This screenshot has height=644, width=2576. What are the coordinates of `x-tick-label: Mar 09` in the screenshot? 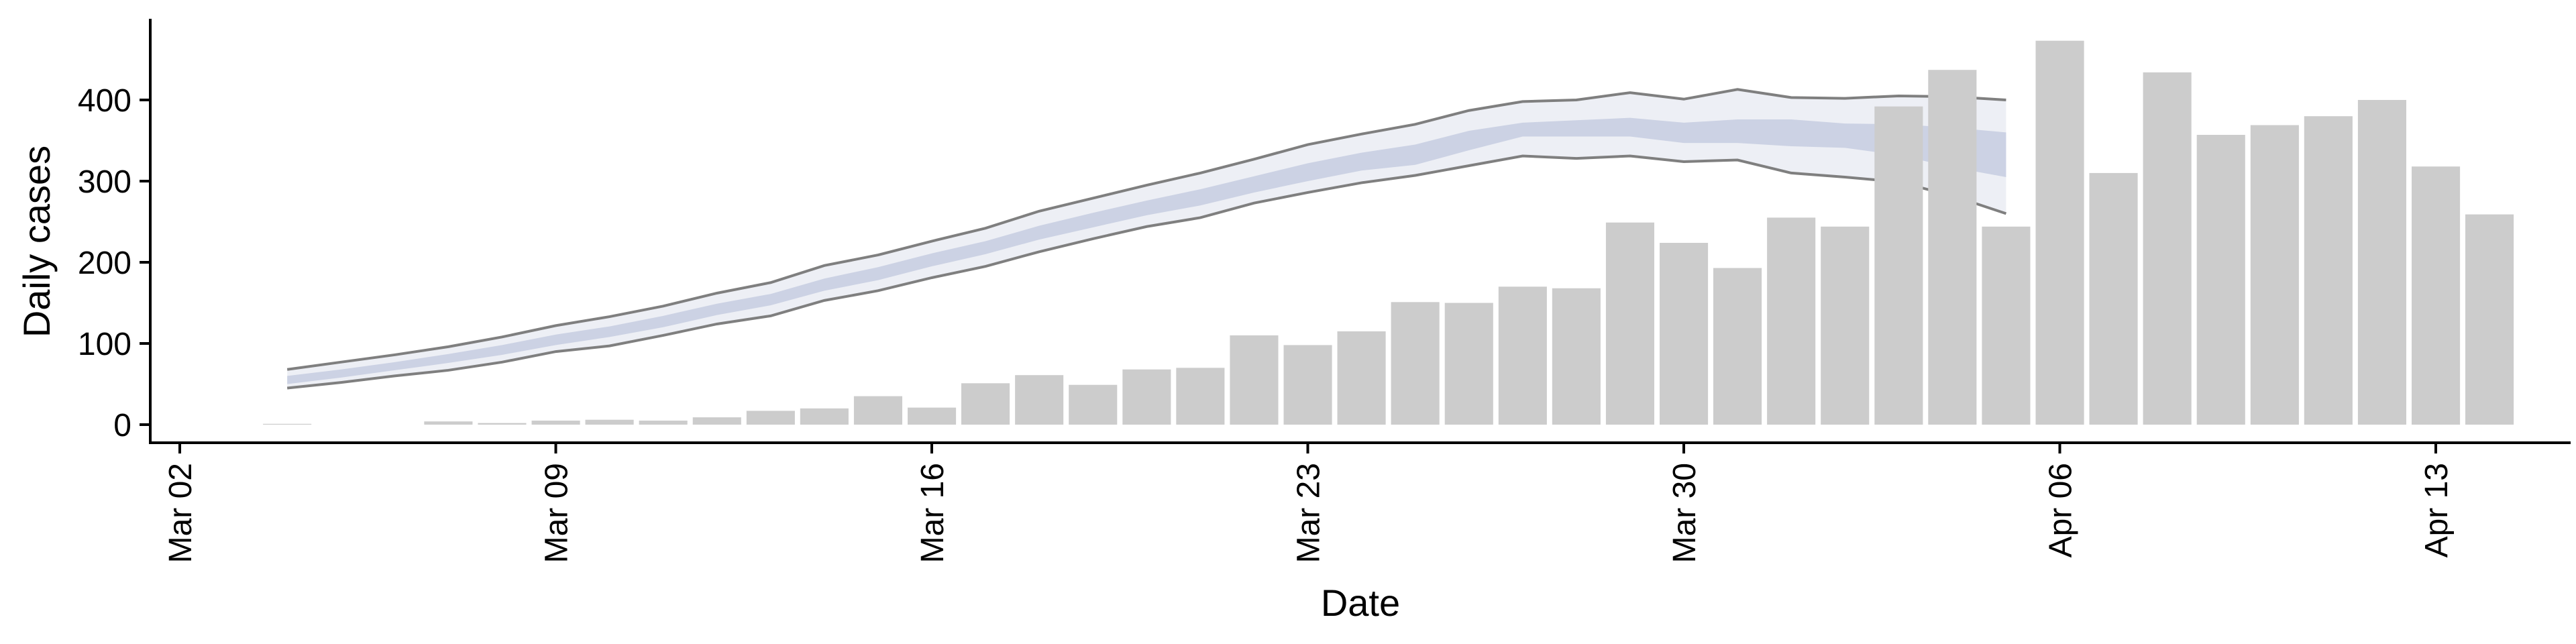 It's located at (557, 513).